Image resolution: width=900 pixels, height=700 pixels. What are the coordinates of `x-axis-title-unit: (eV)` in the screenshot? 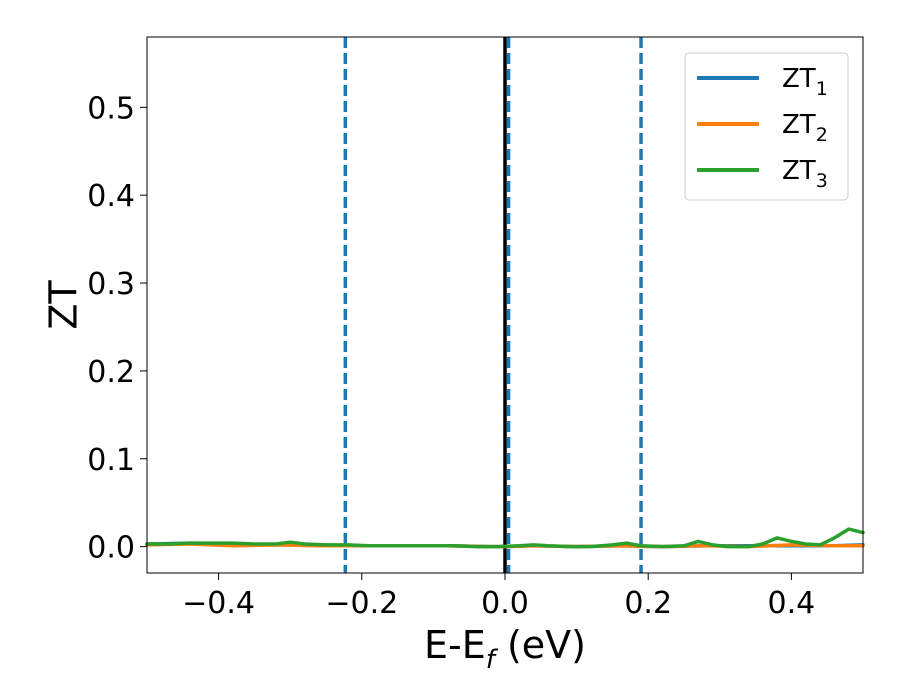 It's located at (540, 645).